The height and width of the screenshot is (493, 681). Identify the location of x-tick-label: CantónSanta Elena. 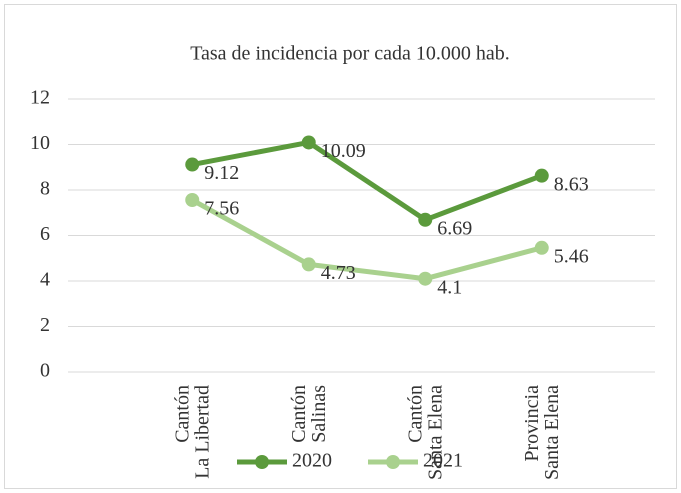
(425, 432).